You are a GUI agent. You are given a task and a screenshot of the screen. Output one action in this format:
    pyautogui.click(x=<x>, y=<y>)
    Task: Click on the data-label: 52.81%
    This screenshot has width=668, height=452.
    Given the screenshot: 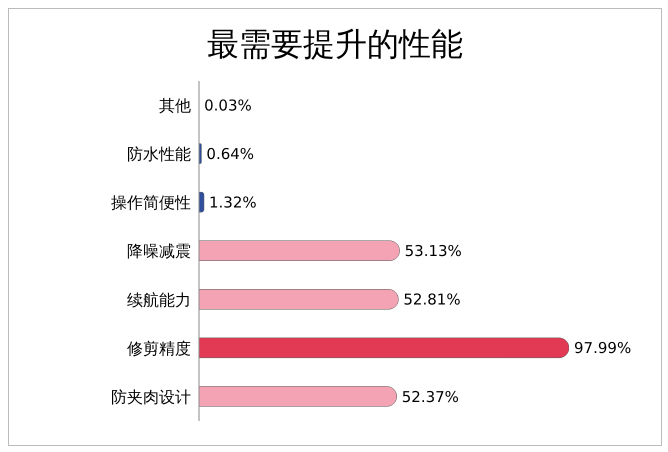 What is the action you would take?
    pyautogui.click(x=432, y=299)
    